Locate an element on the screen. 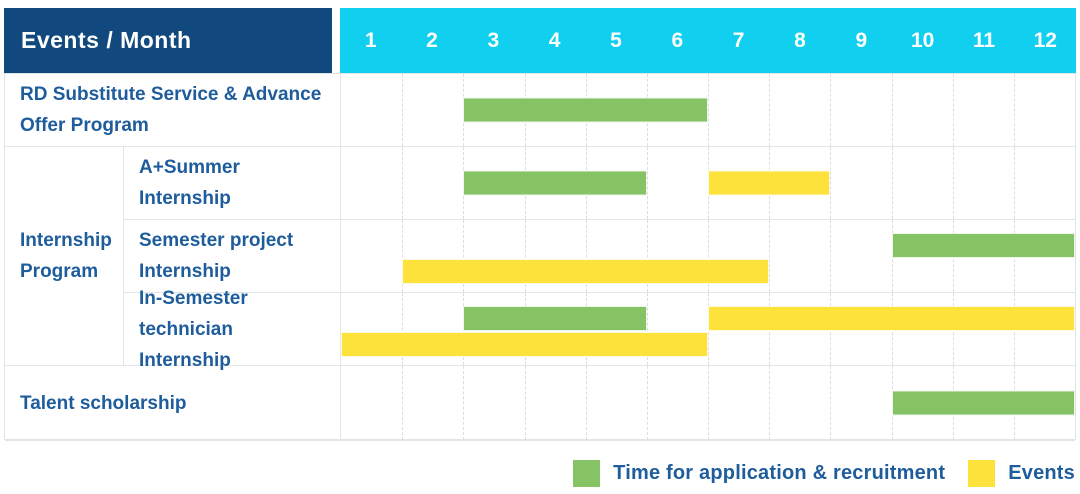 The height and width of the screenshot is (494, 1080). month-header-label: 1 is located at coordinates (370, 40).